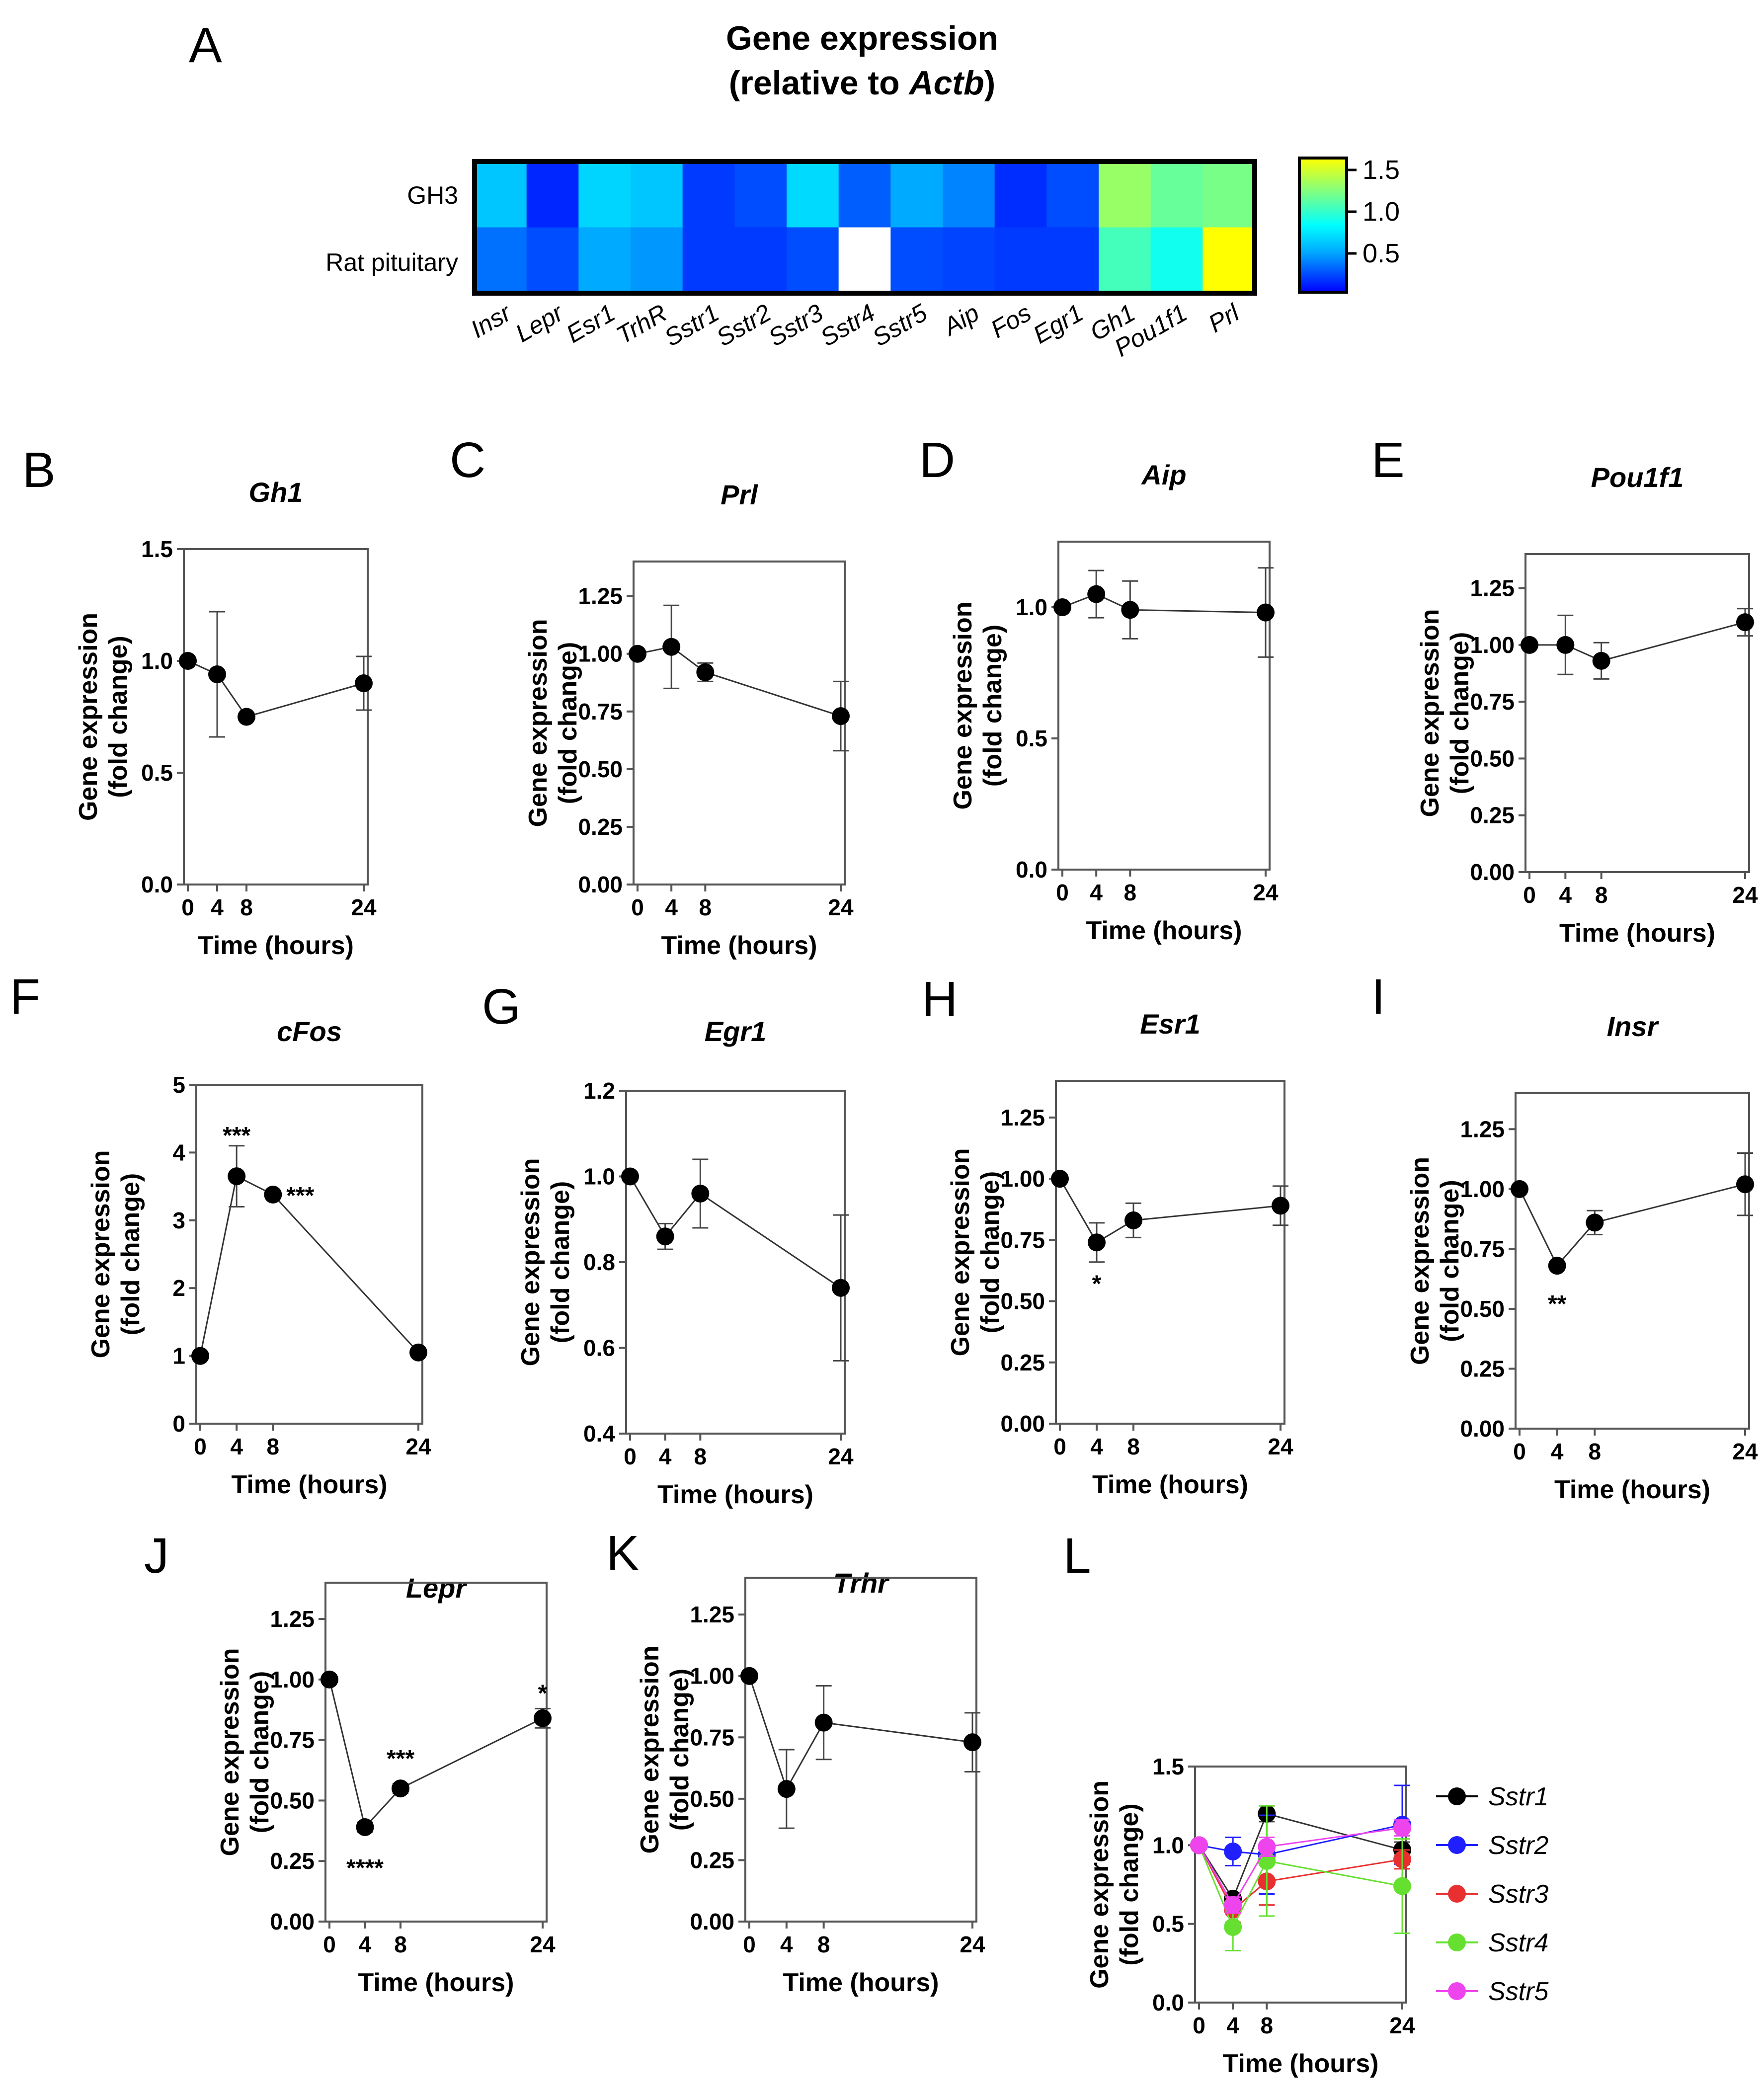 The width and height of the screenshot is (1764, 2093). I want to click on panel-letter: D, so click(937, 460).